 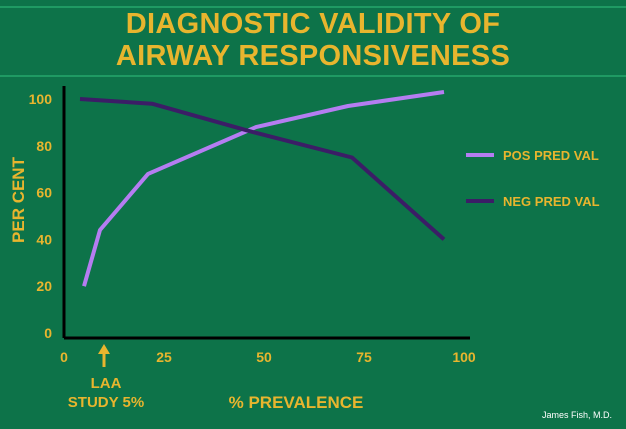 I want to click on up-arrow-icon, so click(x=104, y=355).